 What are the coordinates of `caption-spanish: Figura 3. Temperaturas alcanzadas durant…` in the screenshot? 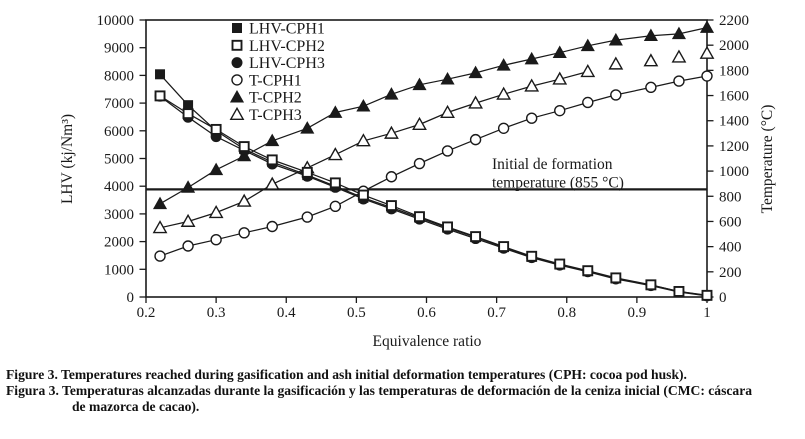 It's located at (379, 390).